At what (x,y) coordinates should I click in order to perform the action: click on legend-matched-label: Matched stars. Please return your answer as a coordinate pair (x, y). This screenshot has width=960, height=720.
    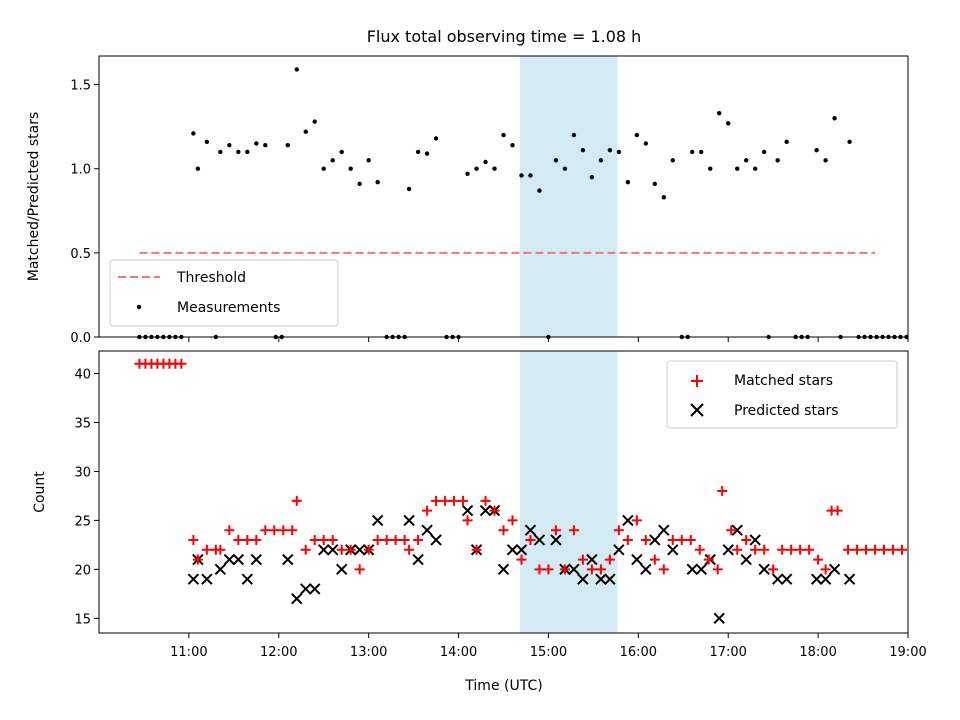
    Looking at the image, I should click on (783, 381).